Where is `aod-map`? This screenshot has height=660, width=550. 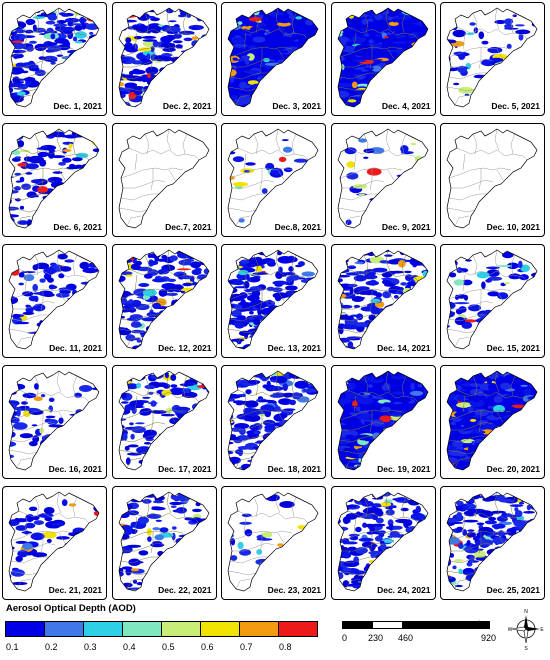 aod-map is located at coordinates (163, 178).